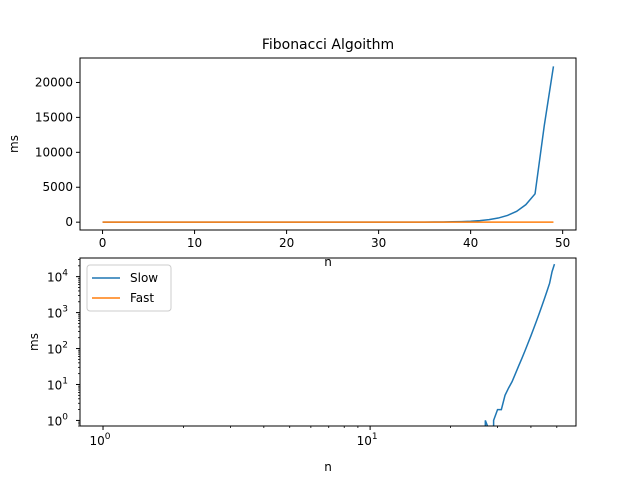  What do you see at coordinates (286, 243) in the screenshot?
I see `x-tick-label: 20` at bounding box center [286, 243].